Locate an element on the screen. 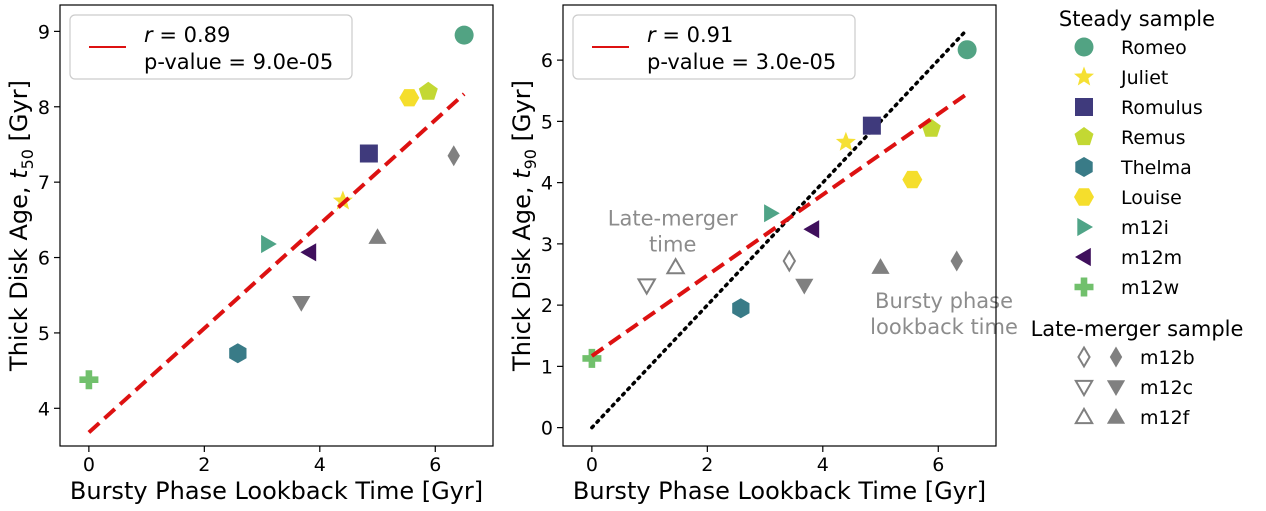 The height and width of the screenshot is (511, 1266). legend-label-m12f: m12f is located at coordinates (1165, 418).